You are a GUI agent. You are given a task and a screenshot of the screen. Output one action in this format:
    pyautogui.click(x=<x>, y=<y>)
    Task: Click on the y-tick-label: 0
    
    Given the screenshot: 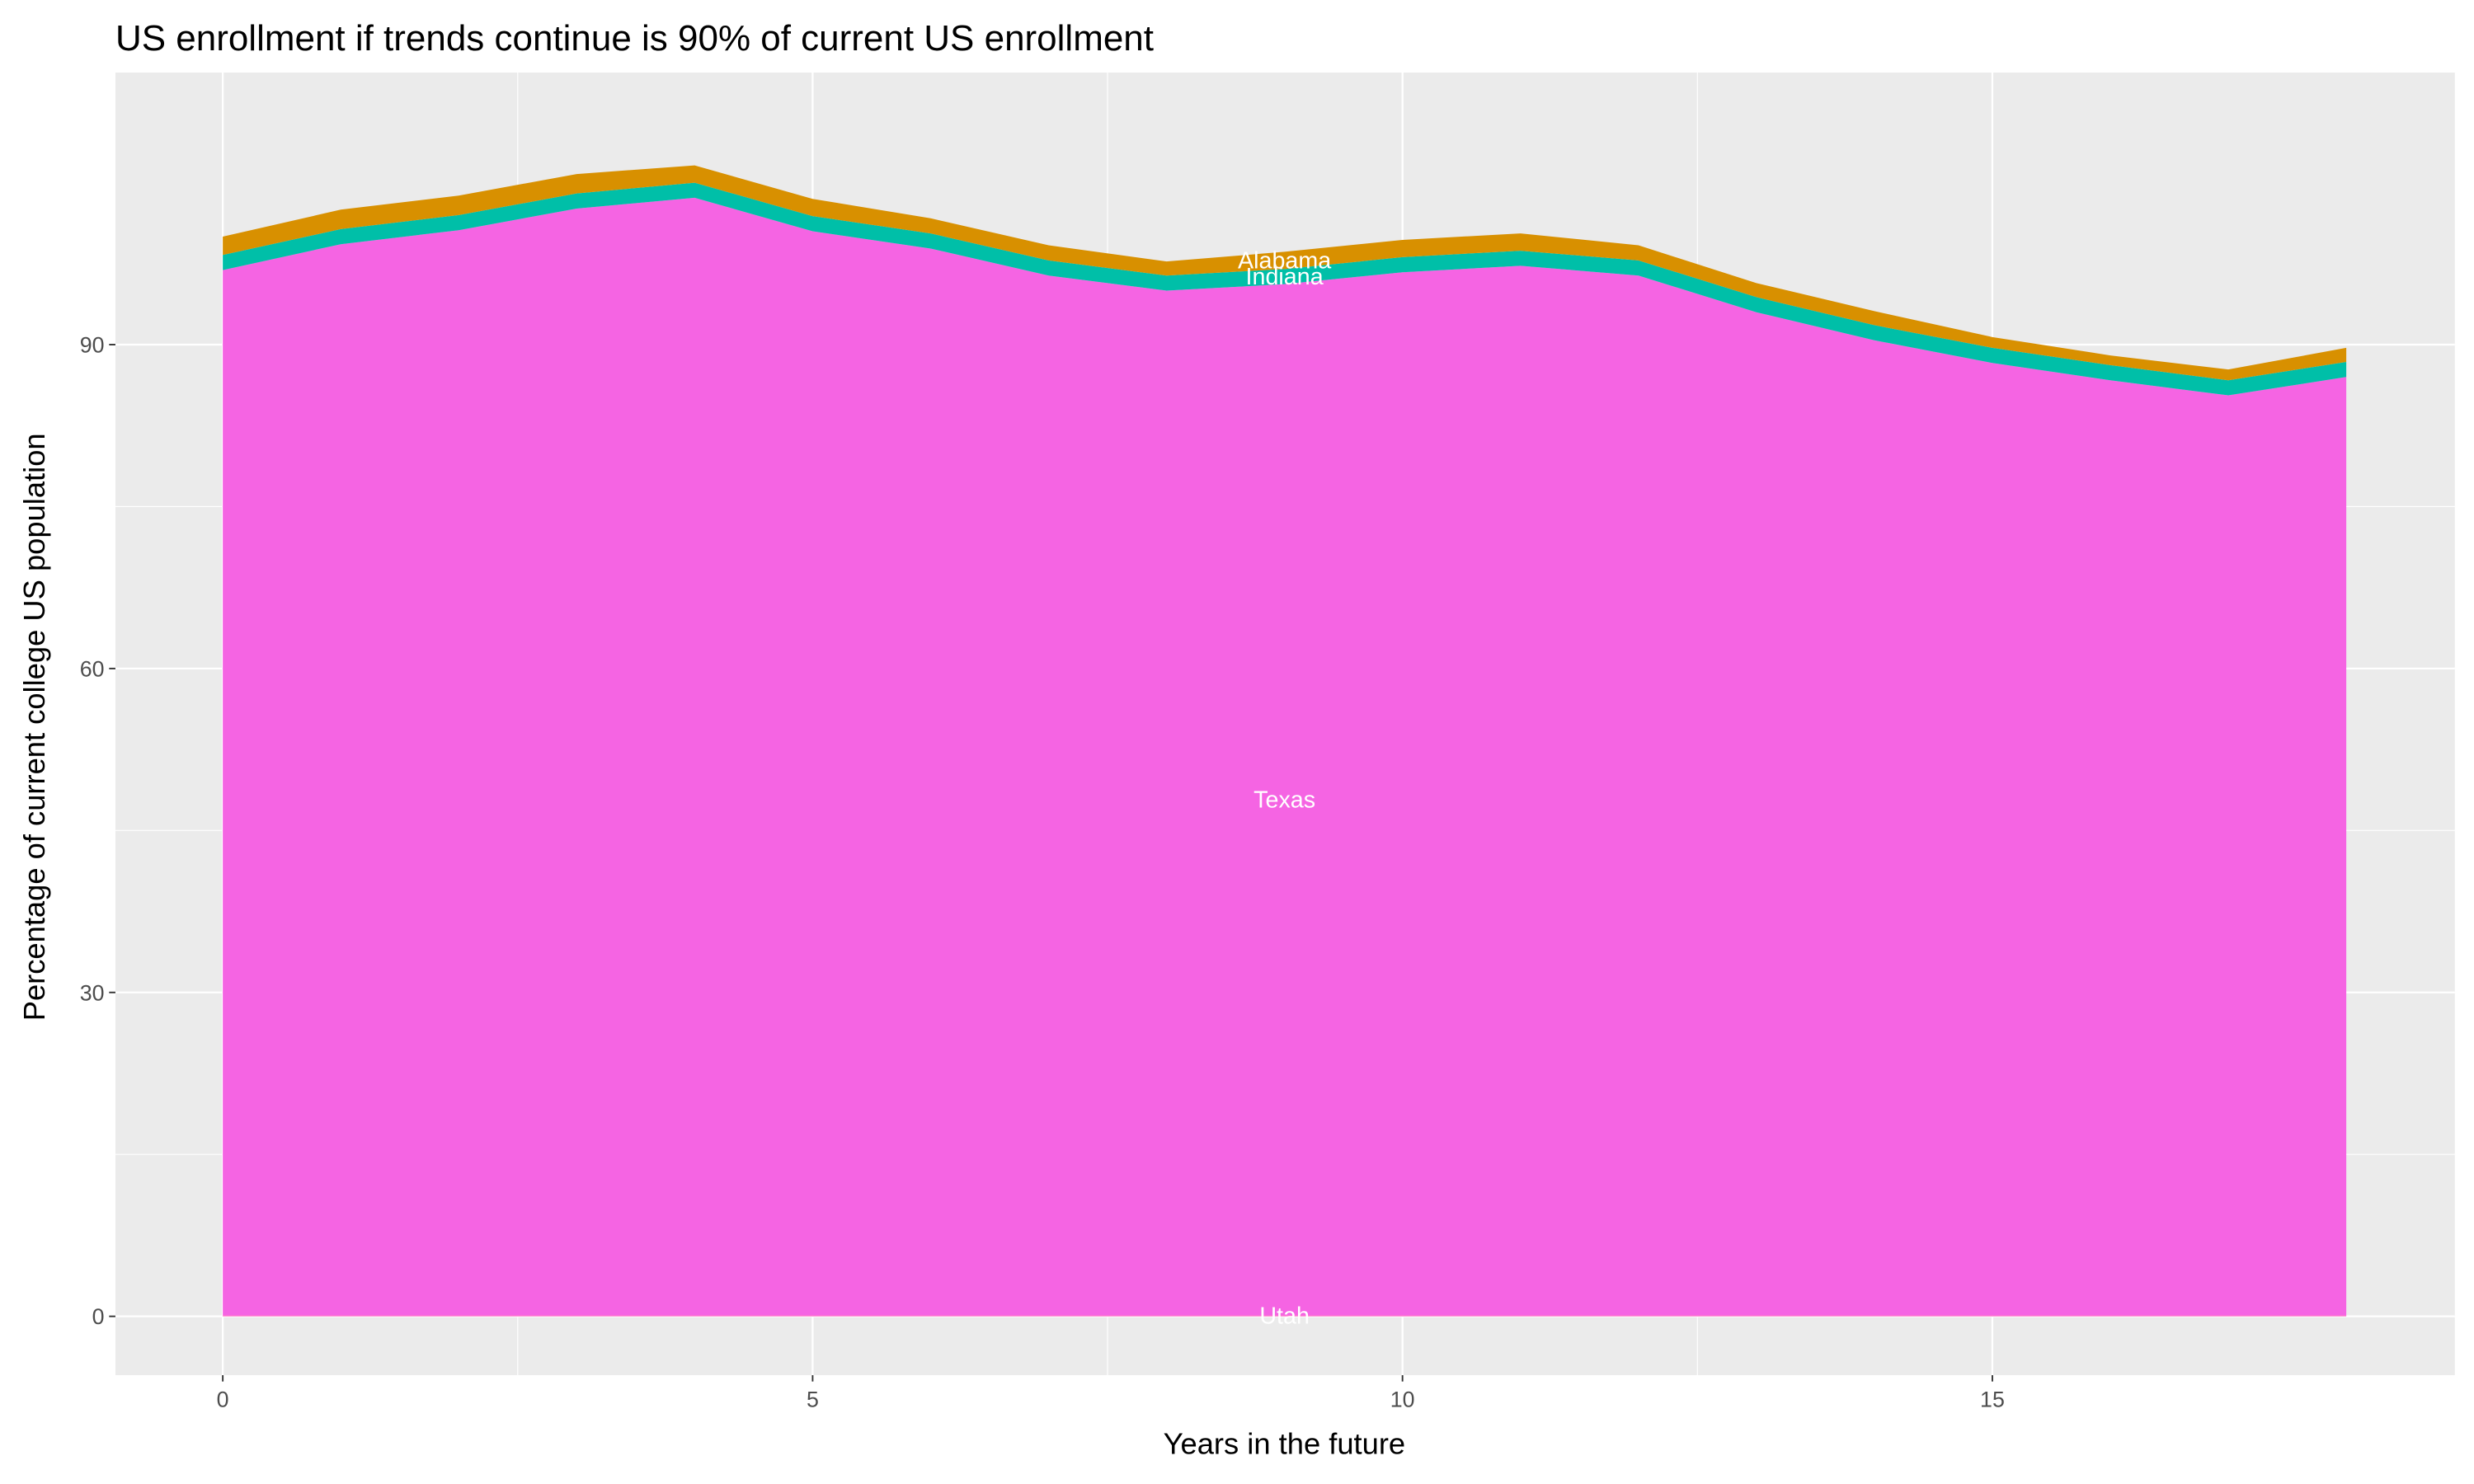 What is the action you would take?
    pyautogui.click(x=98, y=1316)
    